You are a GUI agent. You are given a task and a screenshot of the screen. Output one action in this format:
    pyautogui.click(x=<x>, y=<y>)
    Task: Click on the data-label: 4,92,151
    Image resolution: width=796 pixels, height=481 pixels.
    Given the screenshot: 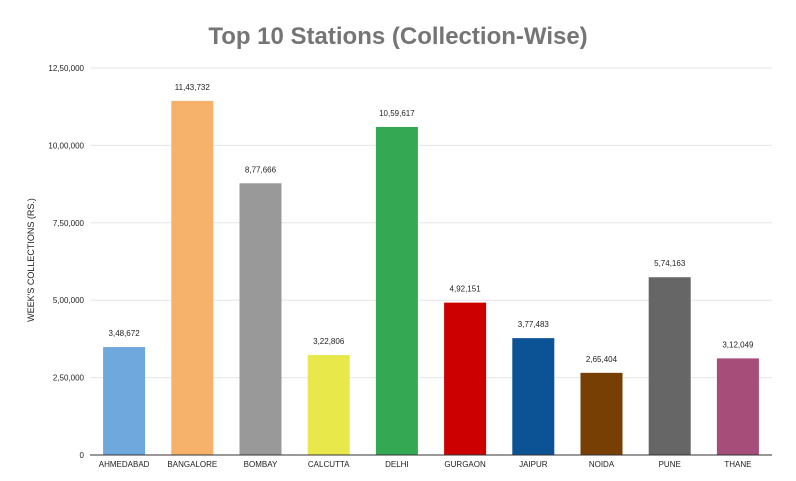 What is the action you would take?
    pyautogui.click(x=466, y=289)
    